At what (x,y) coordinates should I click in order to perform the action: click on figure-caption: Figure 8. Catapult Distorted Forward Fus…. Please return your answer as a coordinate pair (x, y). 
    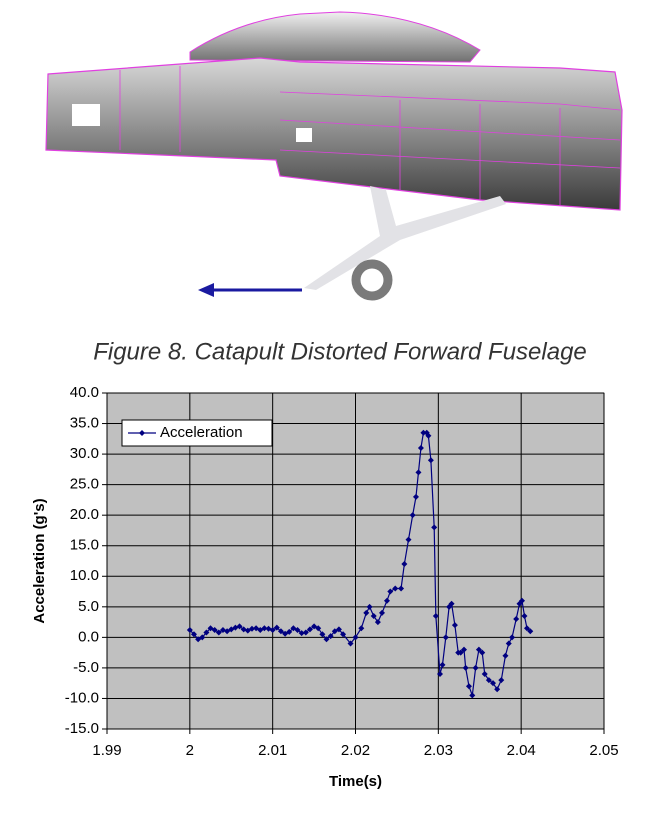
    Looking at the image, I should click on (340, 351).